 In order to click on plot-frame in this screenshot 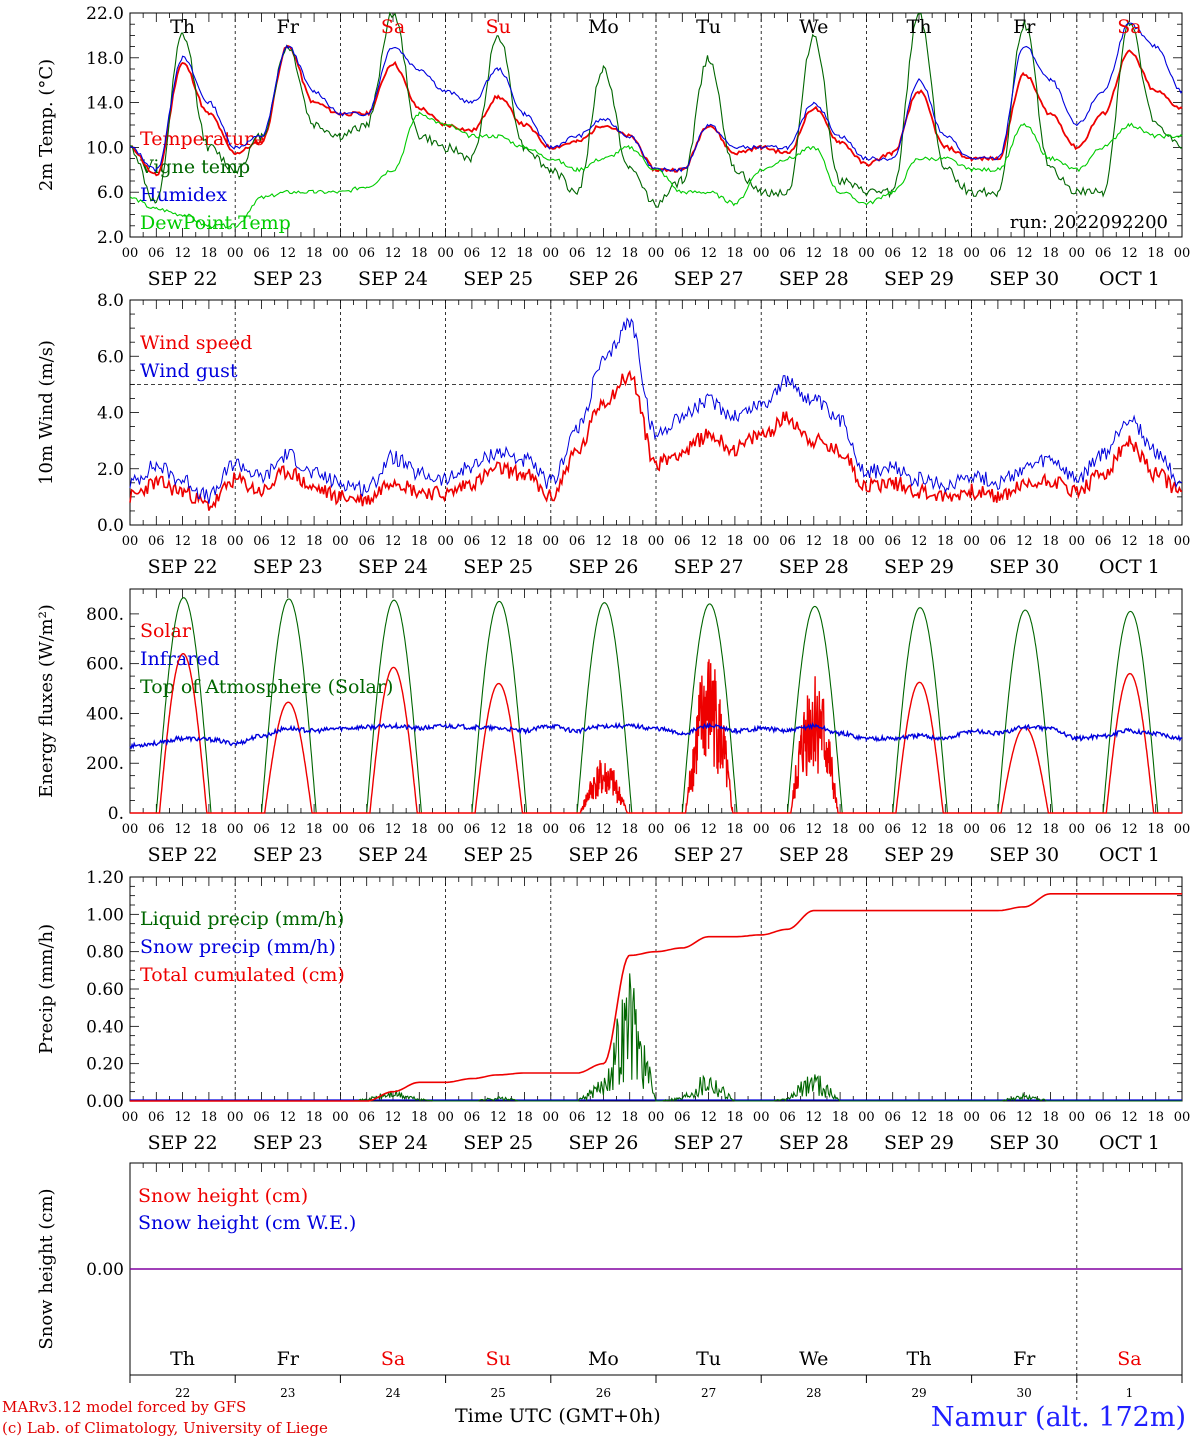, I will do `click(656, 701)`.